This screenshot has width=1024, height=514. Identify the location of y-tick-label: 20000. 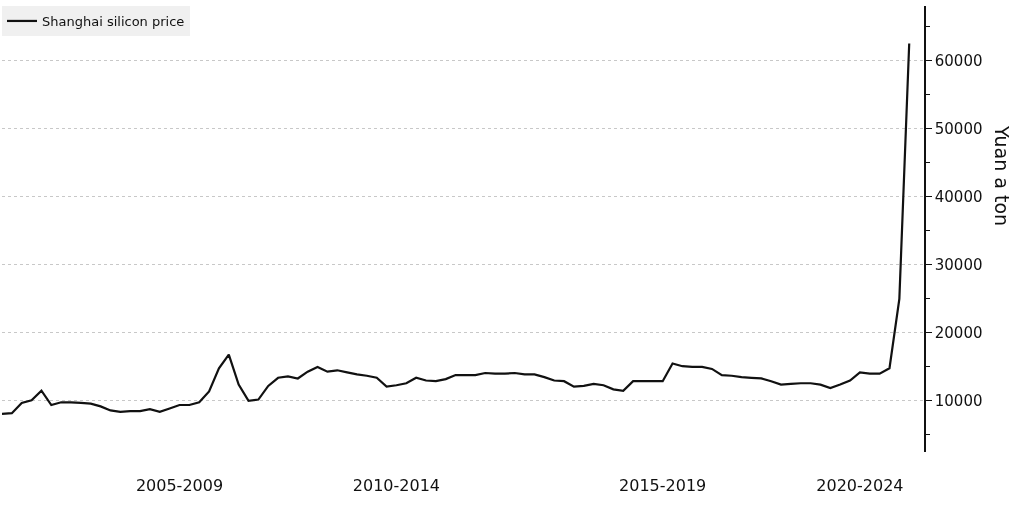
(958, 333).